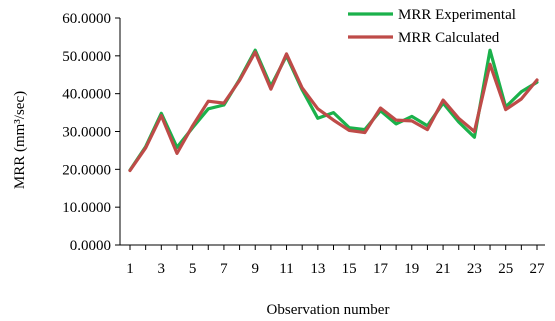  Describe the element at coordinates (86, 170) in the screenshot. I see `y-tick-label: 20.0000` at that location.